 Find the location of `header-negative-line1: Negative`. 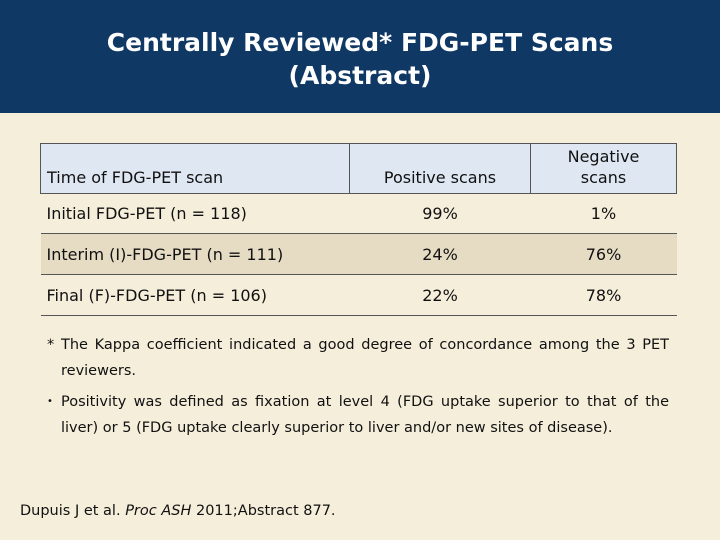

header-negative-line1: Negative is located at coordinates (603, 156).